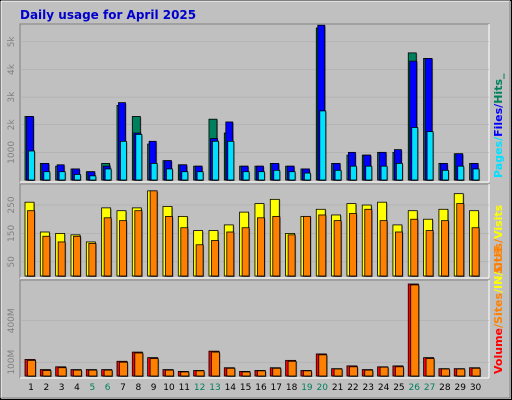 This screenshot has width=512, height=400. I want to click on day-label: 17, so click(276, 388).